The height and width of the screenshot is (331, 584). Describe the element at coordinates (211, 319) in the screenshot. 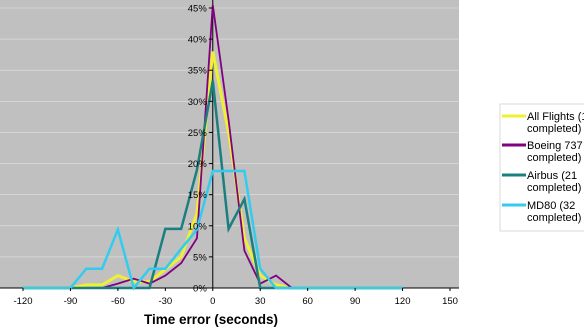

I see `x-axis-title: Time error (seconds)` at that location.